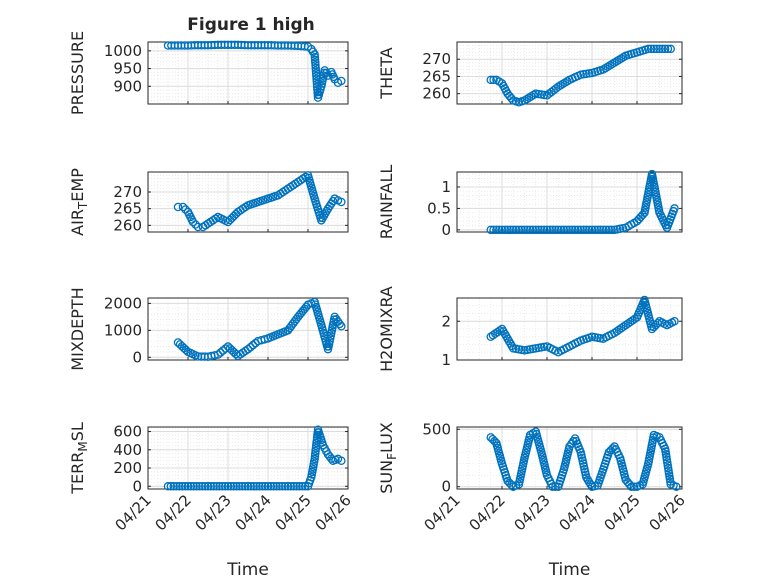  What do you see at coordinates (436, 59) in the screenshot?
I see `y-tick-label: 270` at bounding box center [436, 59].